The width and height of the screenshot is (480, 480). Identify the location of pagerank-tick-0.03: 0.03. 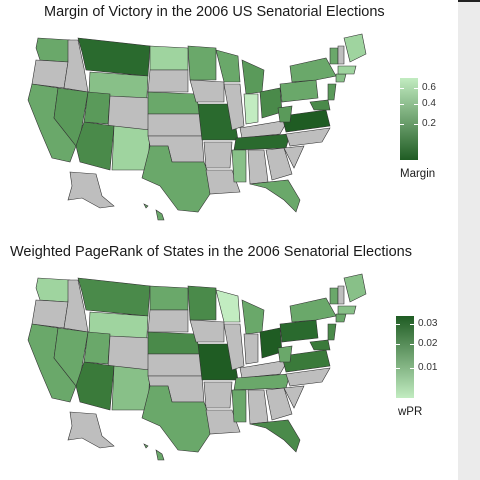
(428, 323).